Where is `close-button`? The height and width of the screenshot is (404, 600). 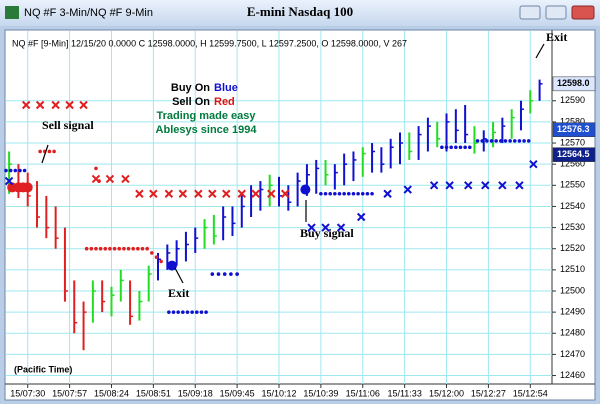
close-button is located at coordinates (583, 12).